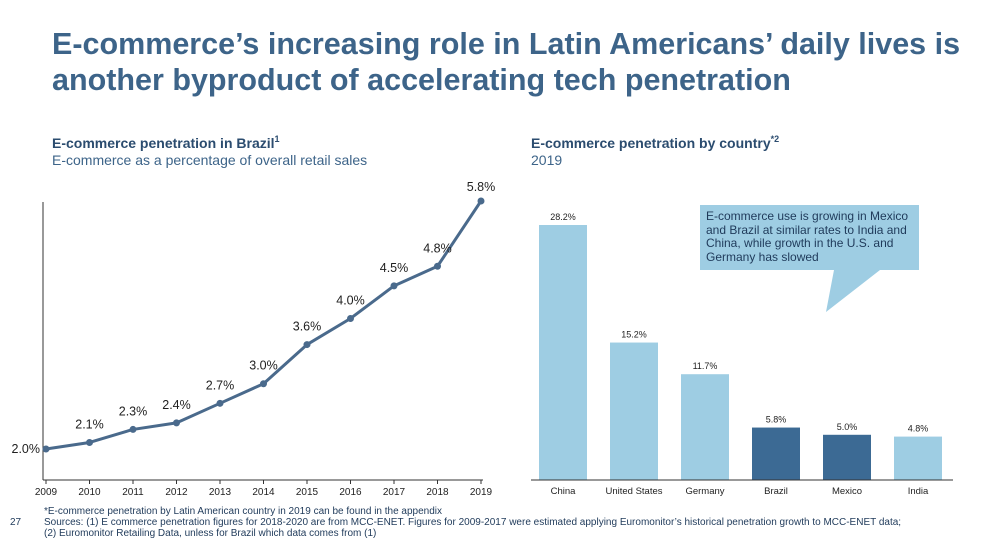  Describe the element at coordinates (918, 429) in the screenshot. I see `bar-data-label: 4.8%` at that location.